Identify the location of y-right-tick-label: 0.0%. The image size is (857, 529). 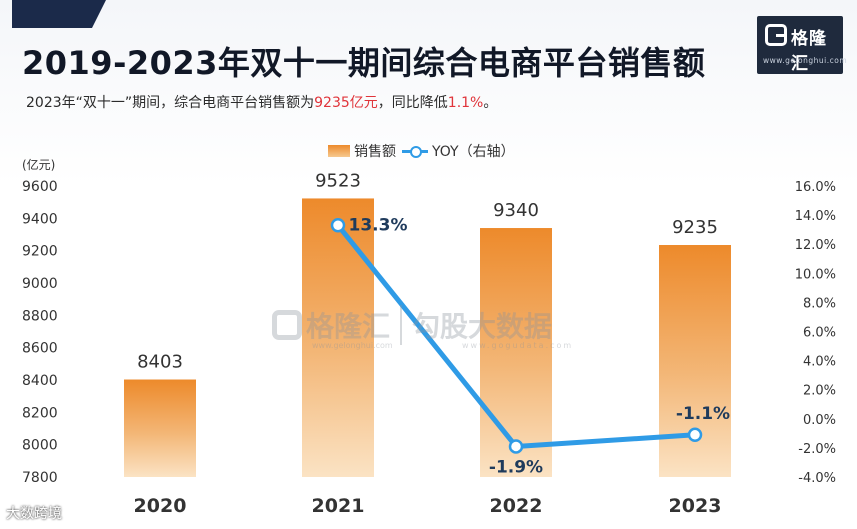
(819, 420).